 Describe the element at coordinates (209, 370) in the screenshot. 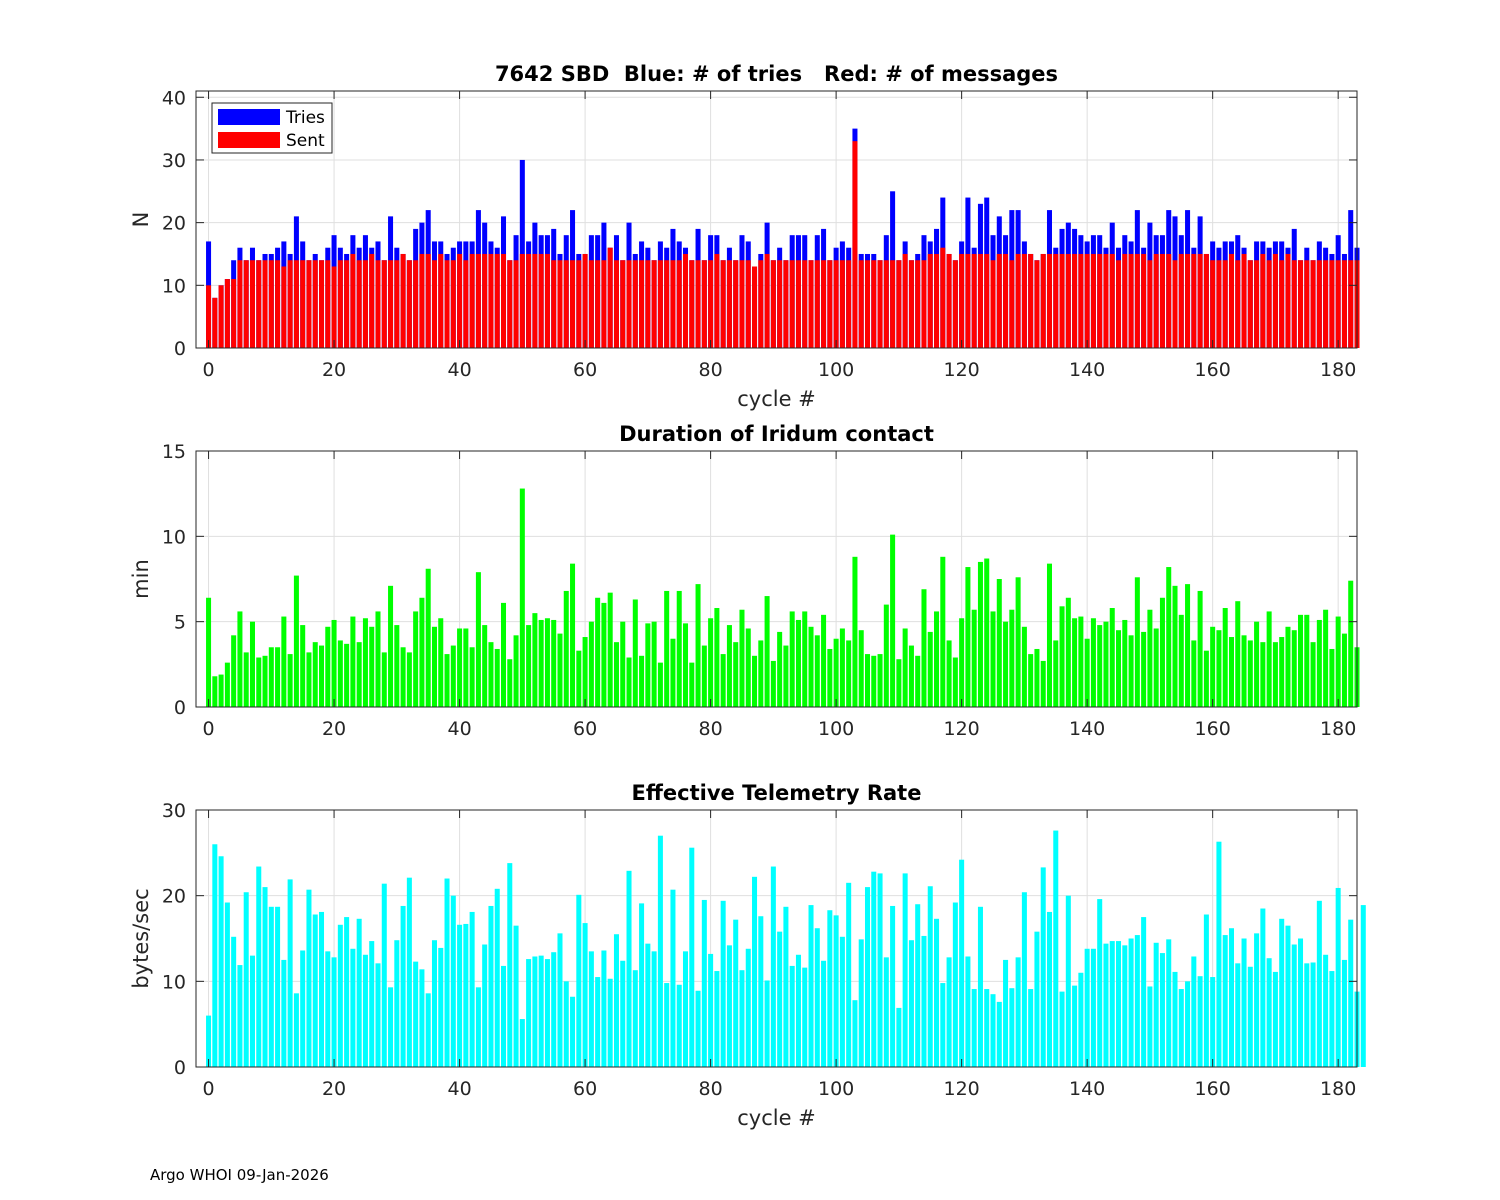

I see `x-tick-label: 0` at that location.